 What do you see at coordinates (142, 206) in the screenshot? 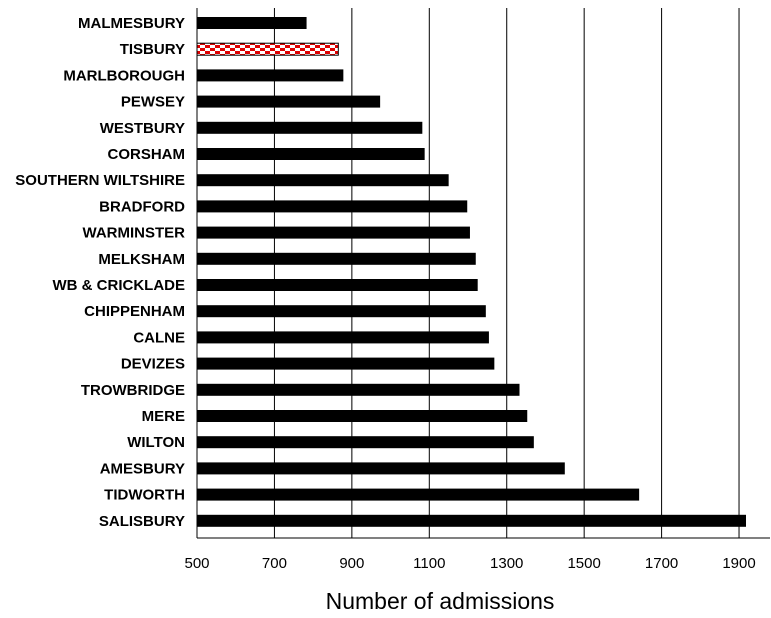
I see `category-label-bradford: BRADFORD` at bounding box center [142, 206].